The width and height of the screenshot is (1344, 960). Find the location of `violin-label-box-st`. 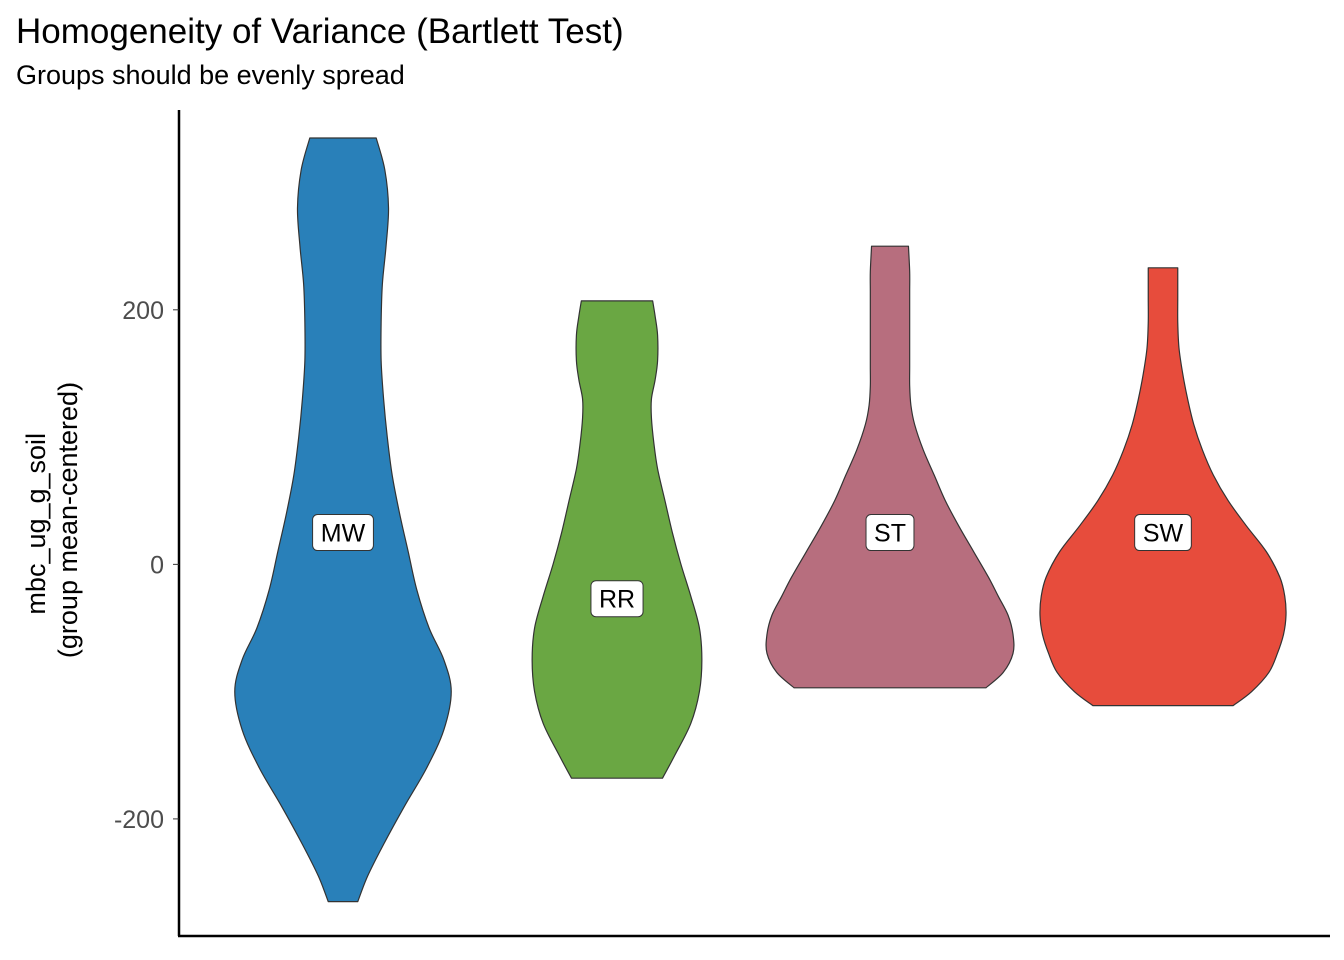

violin-label-box-st is located at coordinates (890, 533).